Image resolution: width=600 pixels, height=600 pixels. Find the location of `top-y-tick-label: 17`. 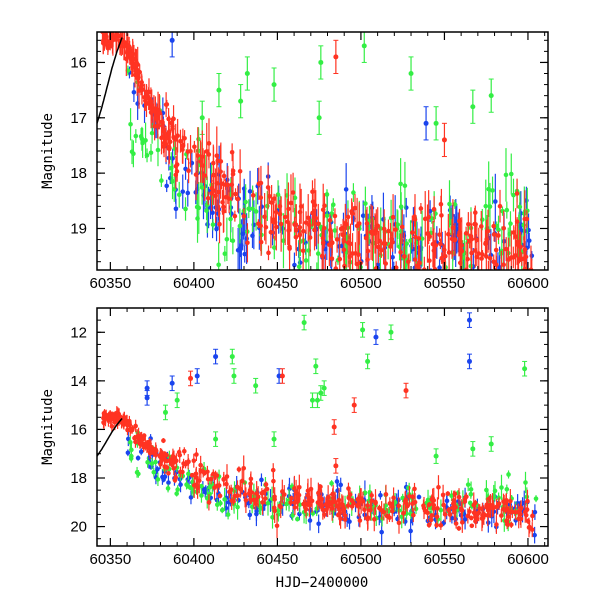

top-y-tick-label: 17 is located at coordinates (78, 118).